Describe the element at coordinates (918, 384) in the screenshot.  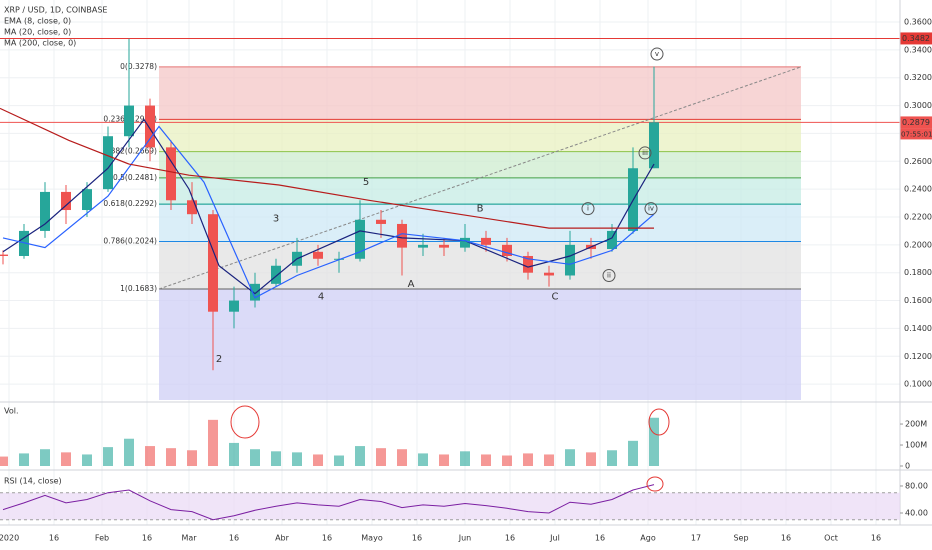
I see `y-tick-label: 0.1000` at that location.